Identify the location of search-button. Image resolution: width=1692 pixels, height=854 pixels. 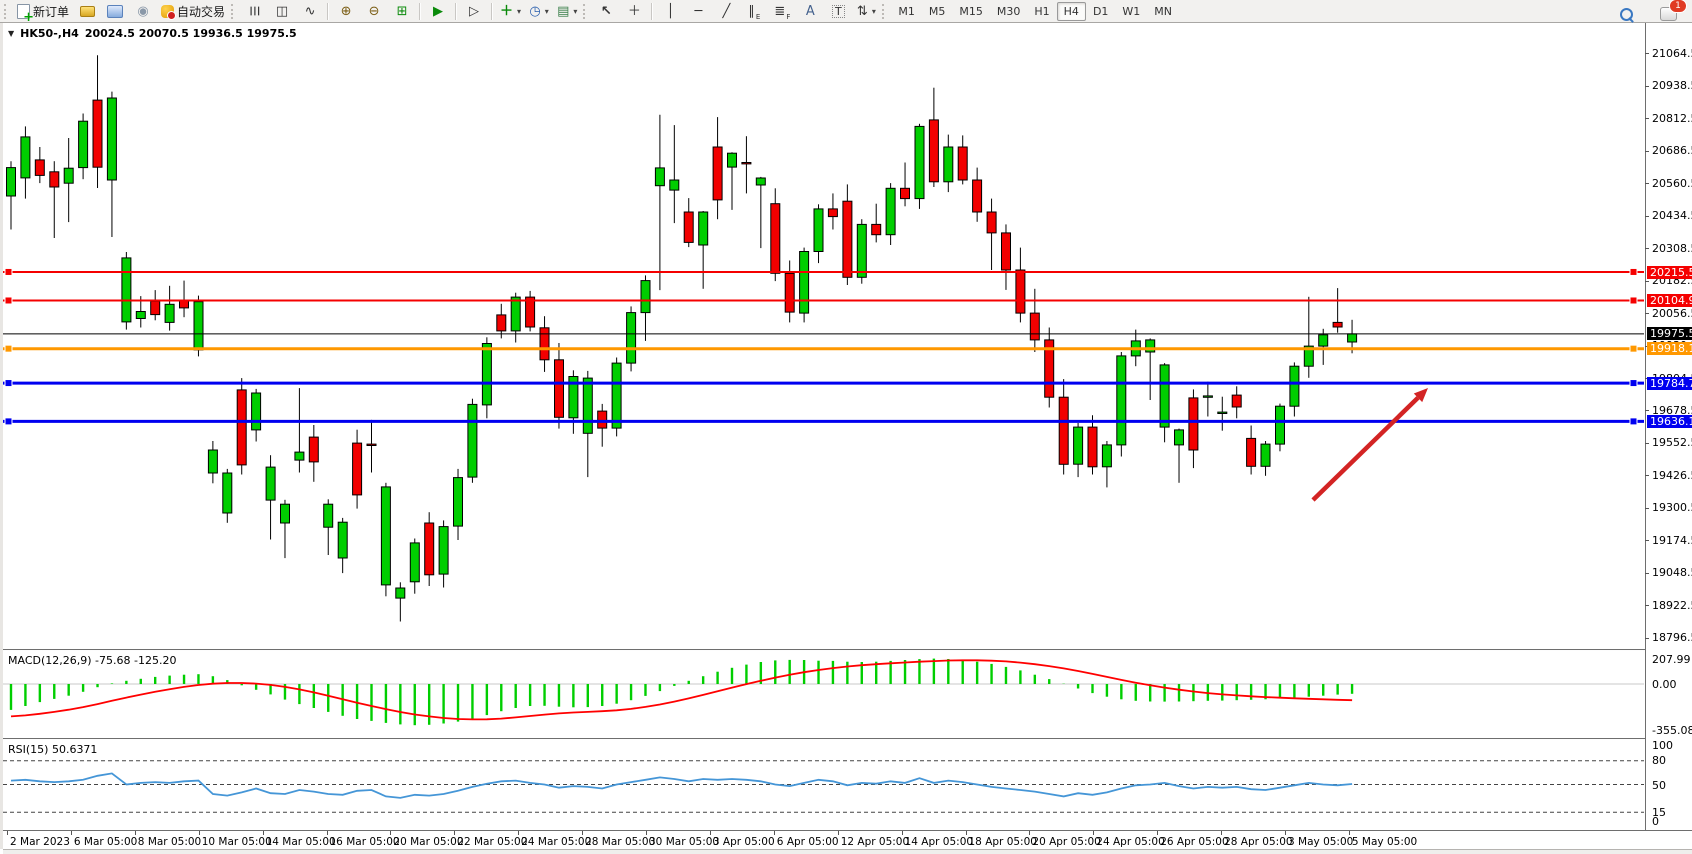
(1626, 14).